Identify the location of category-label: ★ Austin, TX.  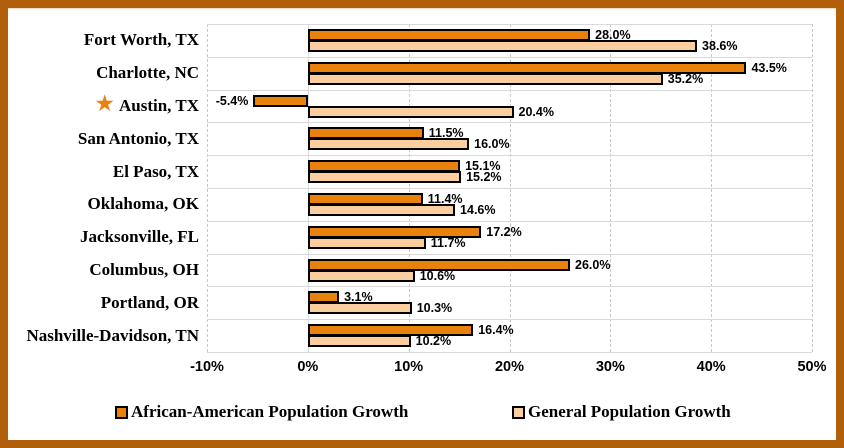
(103, 106).